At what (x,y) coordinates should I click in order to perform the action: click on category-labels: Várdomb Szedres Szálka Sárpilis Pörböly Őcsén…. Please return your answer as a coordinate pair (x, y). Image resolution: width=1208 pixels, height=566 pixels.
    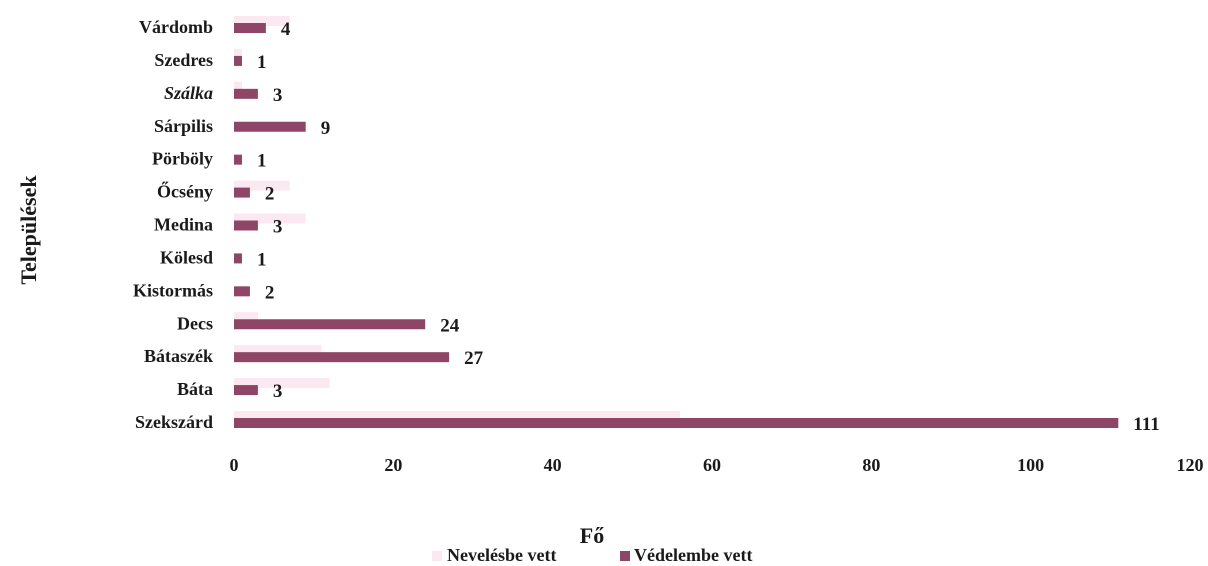
    Looking at the image, I should click on (173, 224).